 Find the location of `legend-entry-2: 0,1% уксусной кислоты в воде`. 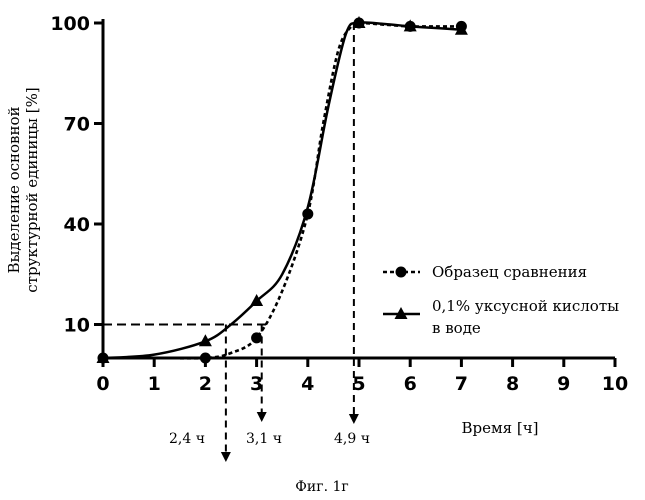

legend-entry-2: 0,1% уксусной кислоты в воде is located at coordinates (501, 317).